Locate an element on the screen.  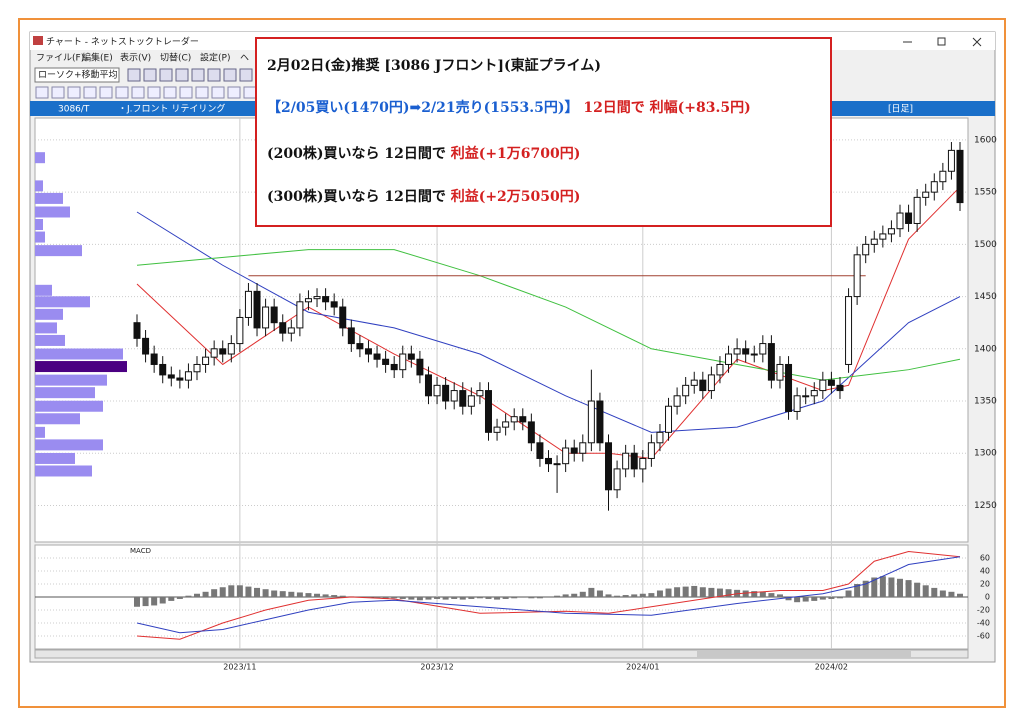
menu-bar: ファイル(F)編集(E) 表示(V) 切替(C) 設定(P) ヘ is located at coordinates (142, 58).